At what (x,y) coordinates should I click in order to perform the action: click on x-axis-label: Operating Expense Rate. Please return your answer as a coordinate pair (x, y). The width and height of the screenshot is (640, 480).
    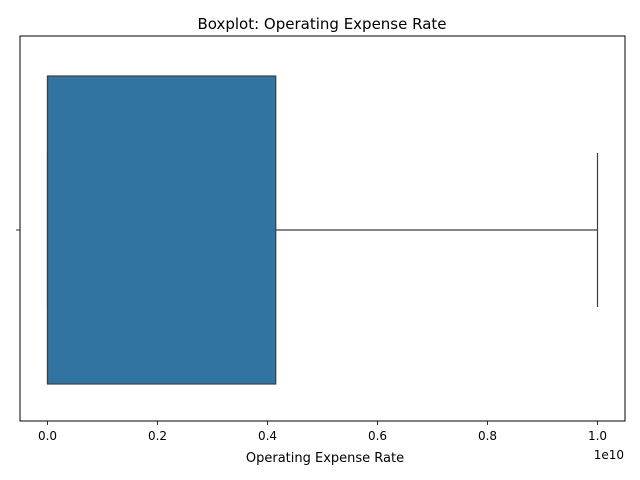
    Looking at the image, I should click on (325, 458).